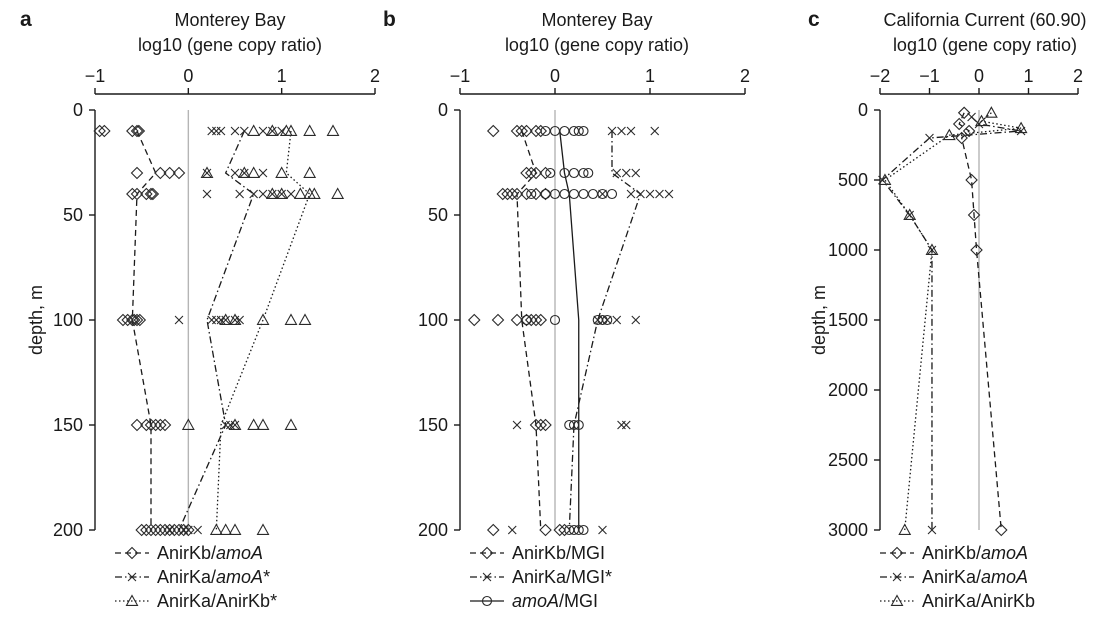  I want to click on y-tick-label: 100, so click(68, 320).